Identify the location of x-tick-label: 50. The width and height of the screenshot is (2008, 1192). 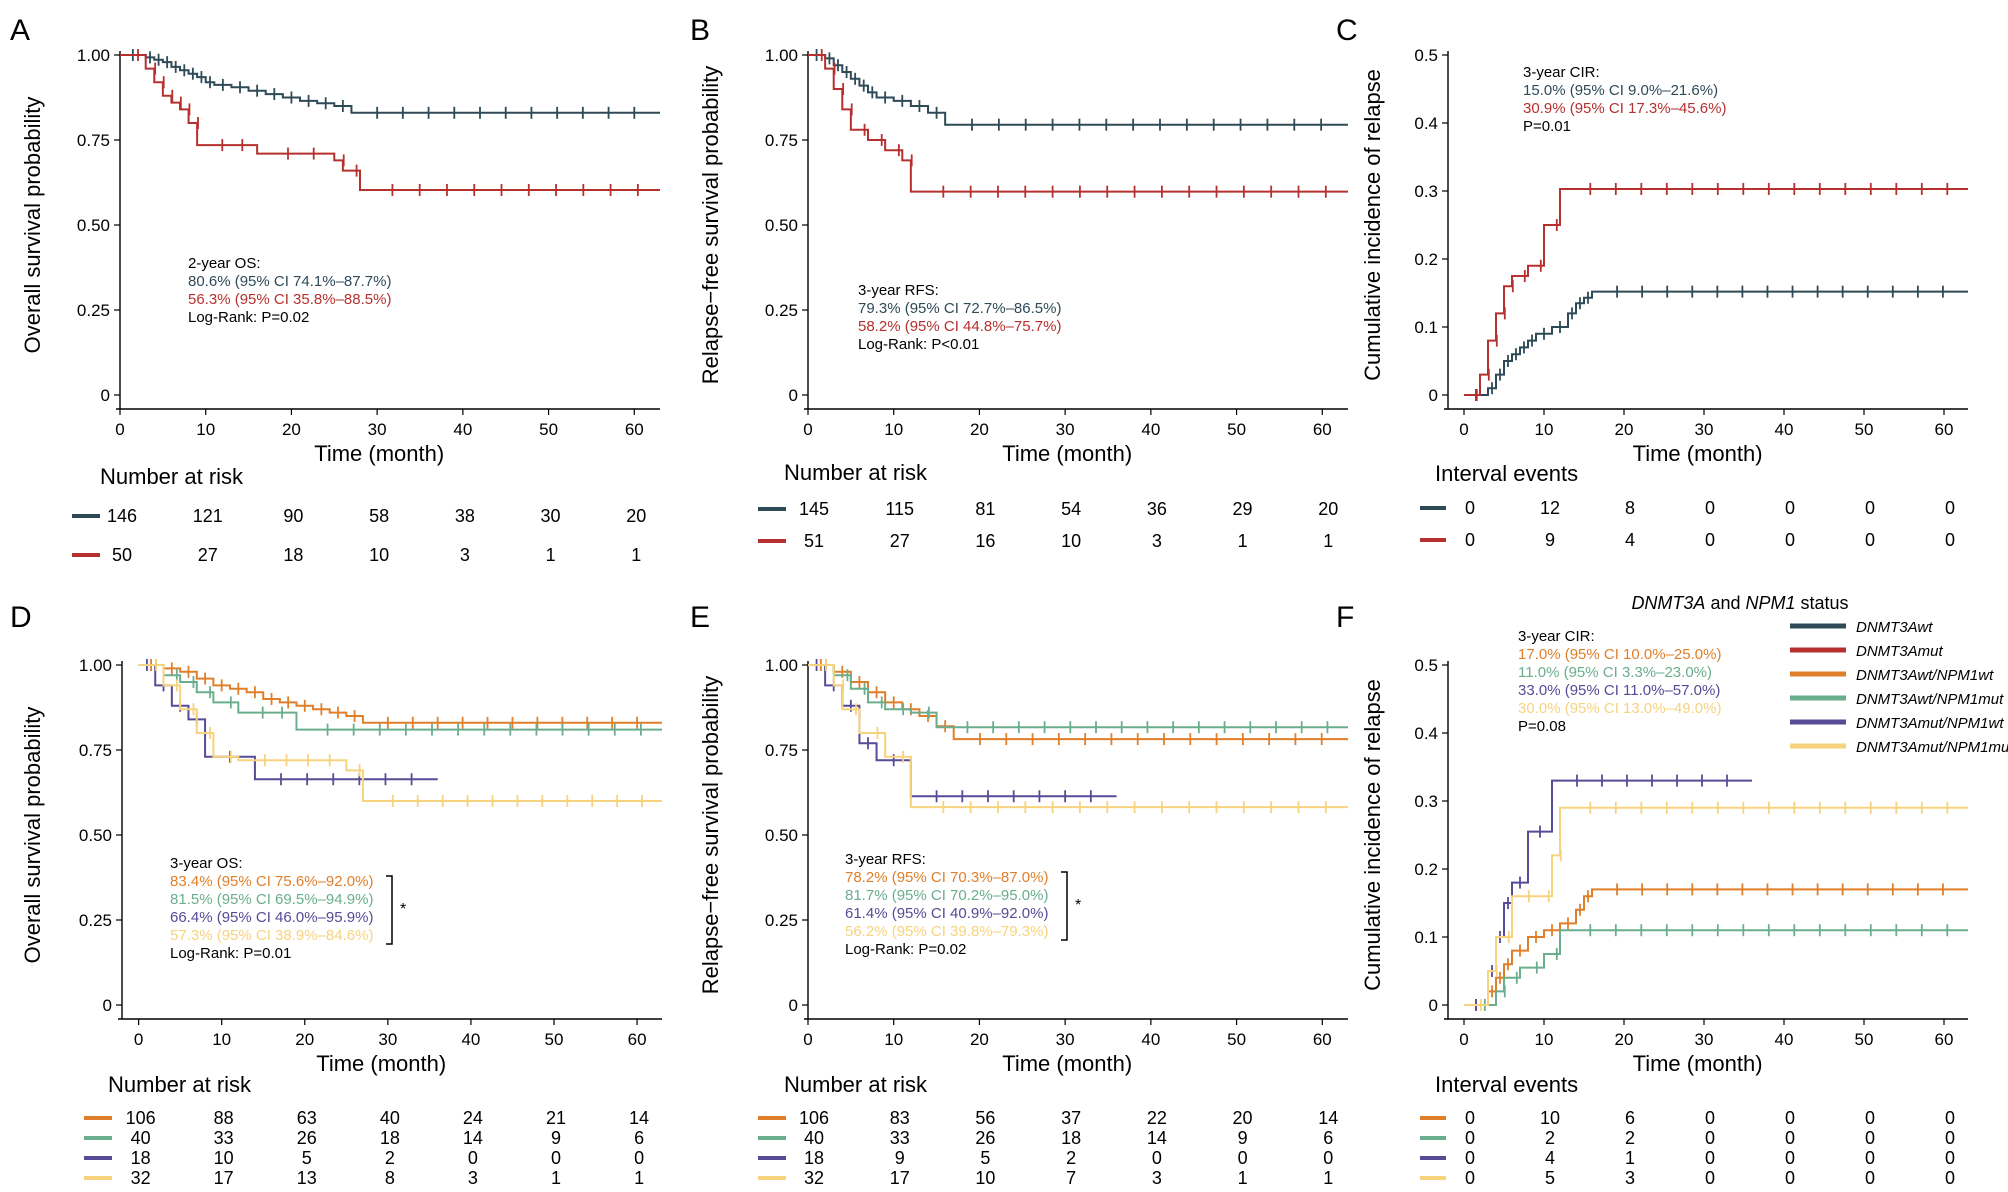
(1236, 1039).